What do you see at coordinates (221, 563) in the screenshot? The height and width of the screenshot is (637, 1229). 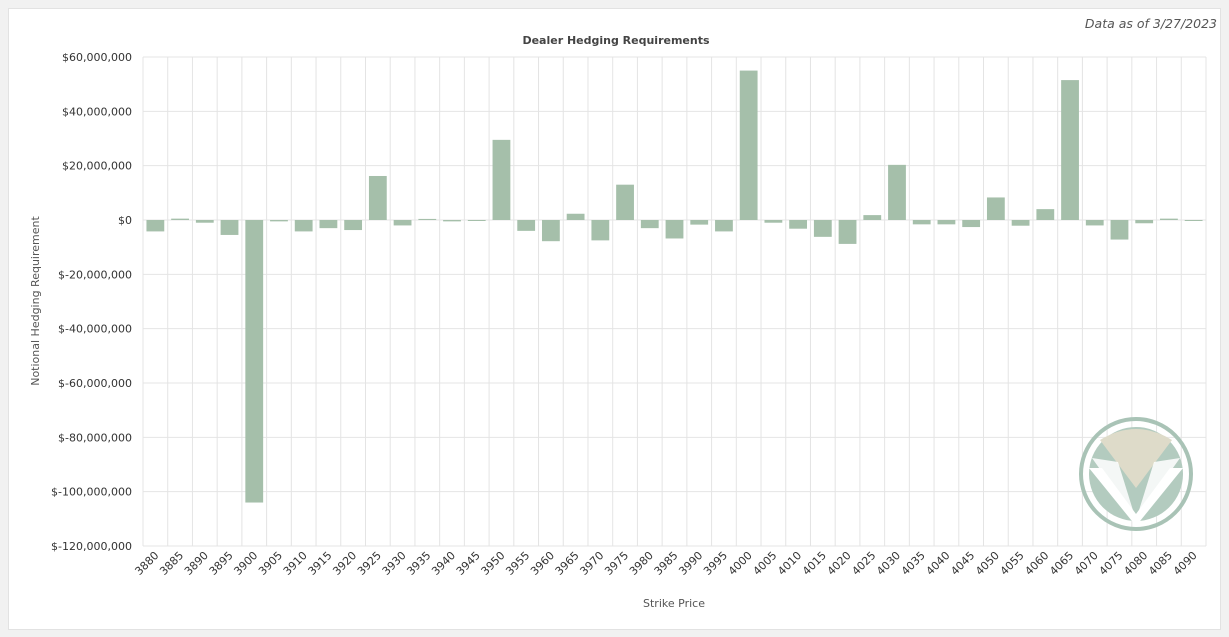 I see `x-tick-label: 3895` at bounding box center [221, 563].